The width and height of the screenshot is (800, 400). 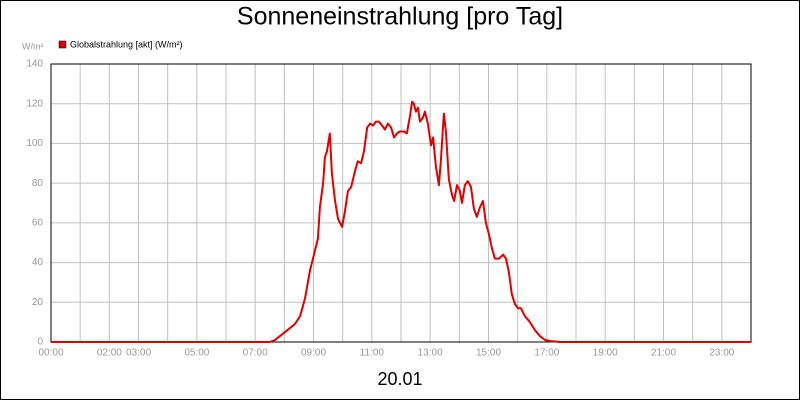 What do you see at coordinates (430, 353) in the screenshot?
I see `x-tick-label: 13:00` at bounding box center [430, 353].